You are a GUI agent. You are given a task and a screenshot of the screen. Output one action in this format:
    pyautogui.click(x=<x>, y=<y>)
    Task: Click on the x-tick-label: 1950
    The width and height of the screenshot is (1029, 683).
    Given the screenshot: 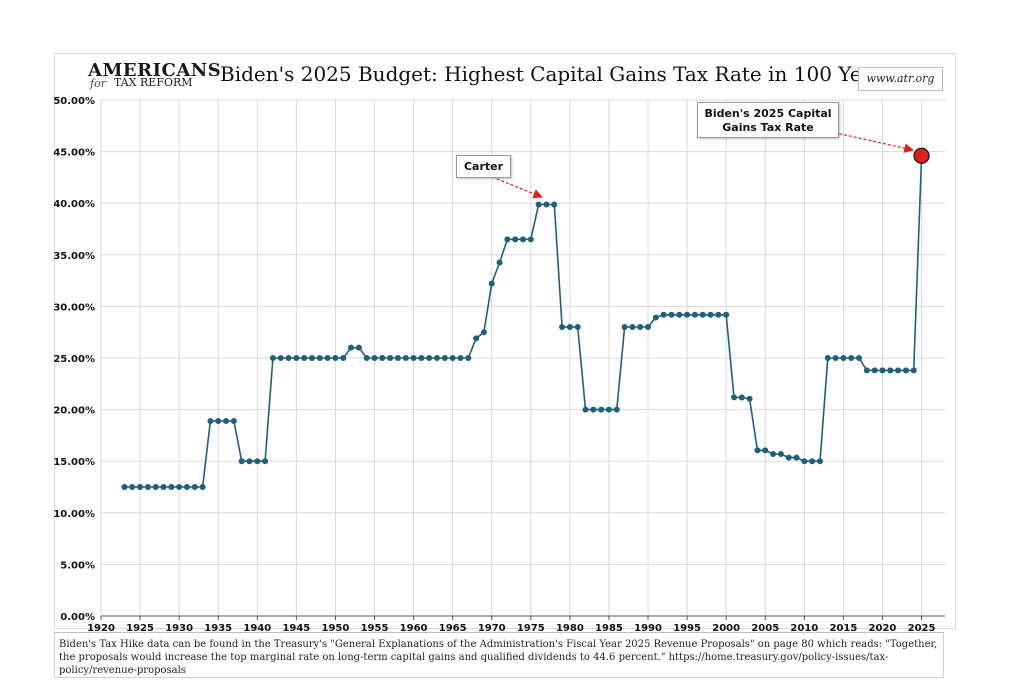 What is the action you would take?
    pyautogui.click(x=336, y=628)
    